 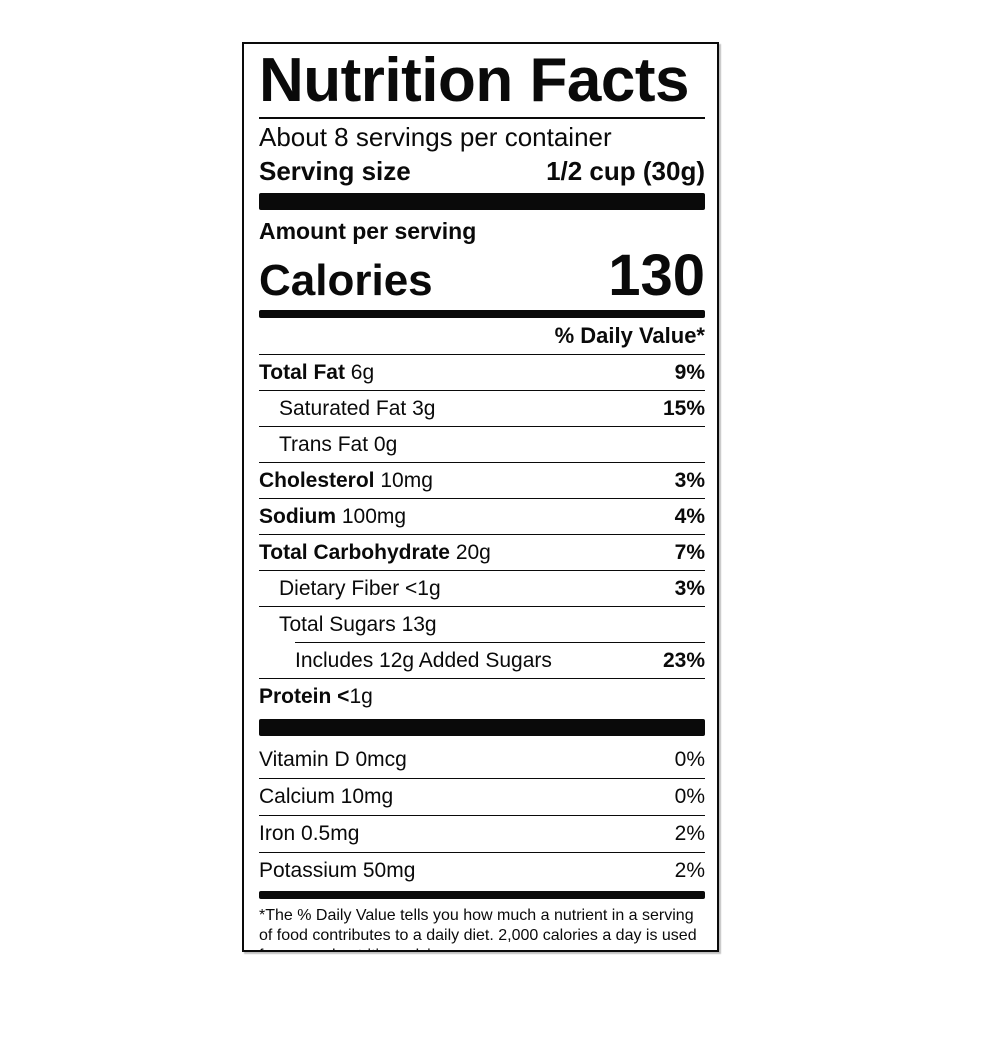 What do you see at coordinates (317, 372) in the screenshot?
I see `nutrient-name: Total Fat 6g` at bounding box center [317, 372].